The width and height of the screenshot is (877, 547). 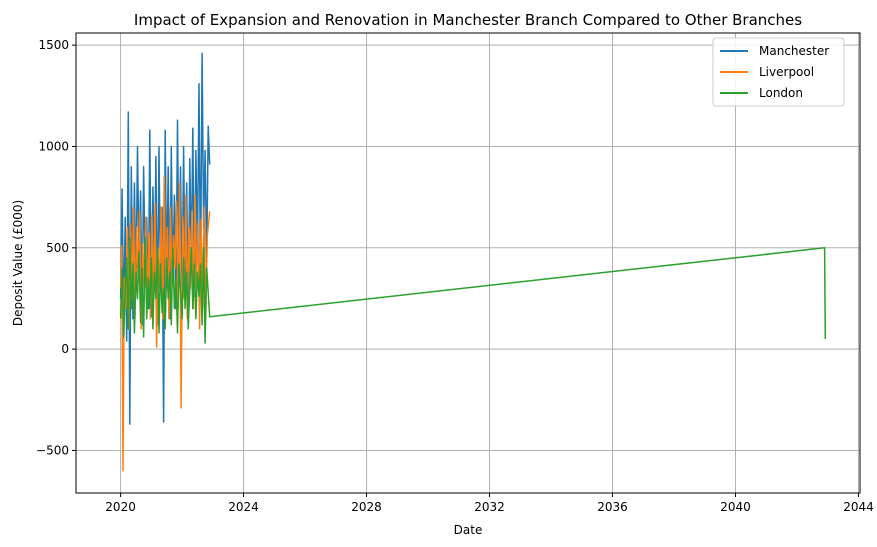 I want to click on y-axis-ticks: −500 0 500 1000 1500, so click(x=56, y=247).